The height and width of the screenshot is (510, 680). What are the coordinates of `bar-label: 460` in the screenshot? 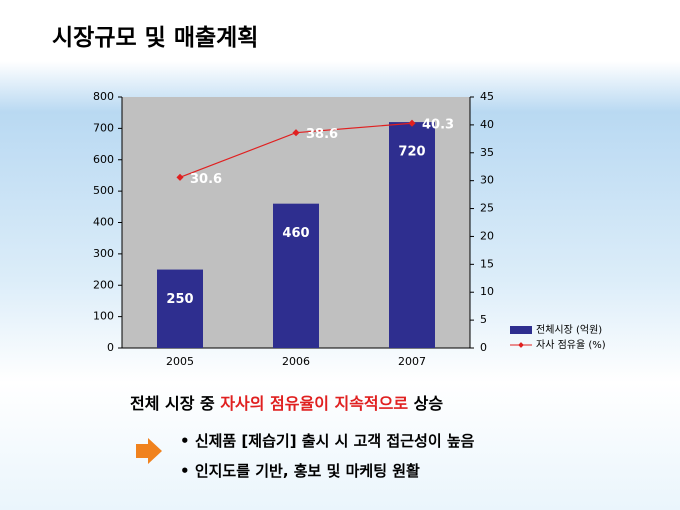 It's located at (295, 233).